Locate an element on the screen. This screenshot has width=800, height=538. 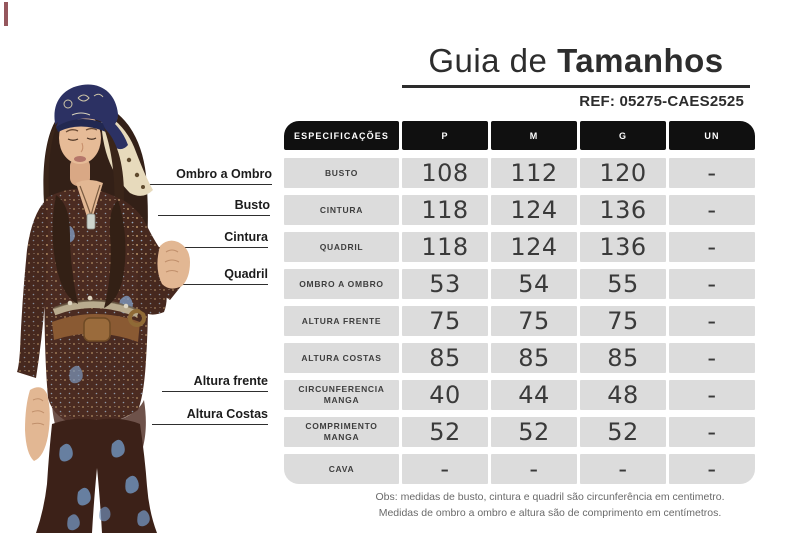
cell-altura-costas-un: - is located at coordinates (712, 358).